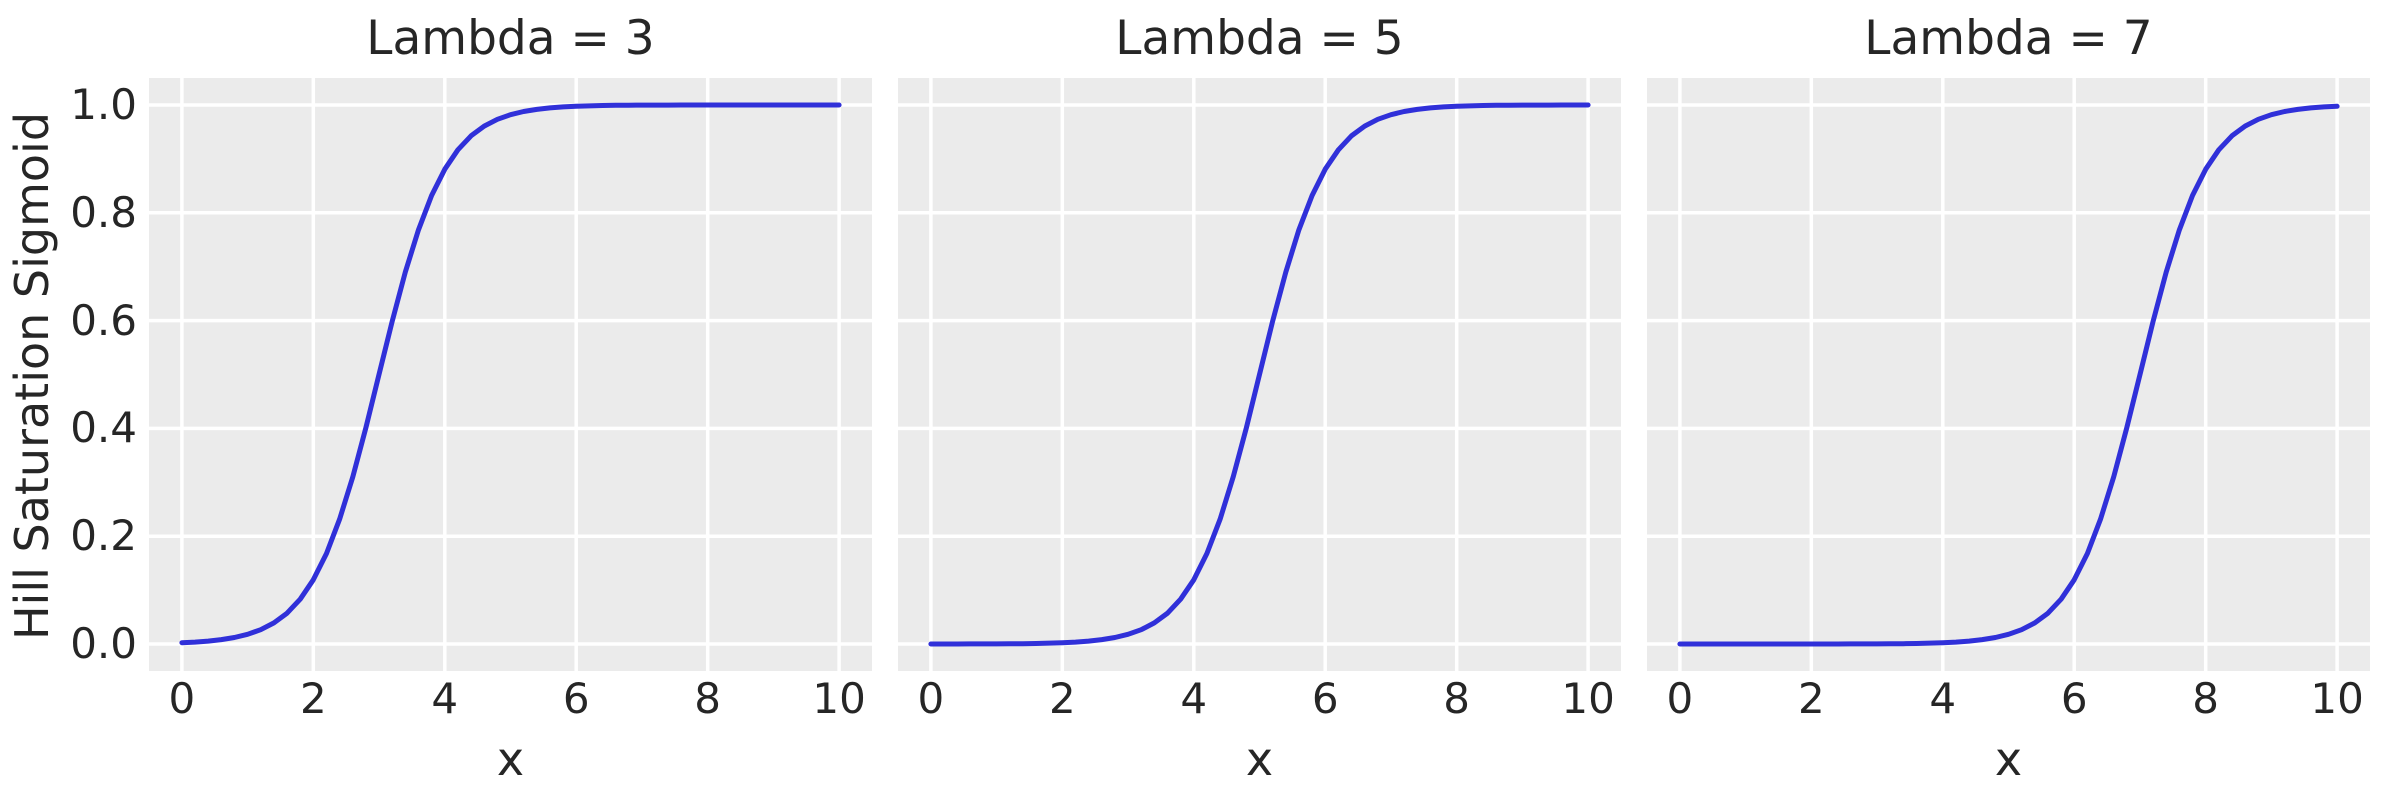 This screenshot has width=2400, height=800. I want to click on y-tick-label: 0.4, so click(103, 428).